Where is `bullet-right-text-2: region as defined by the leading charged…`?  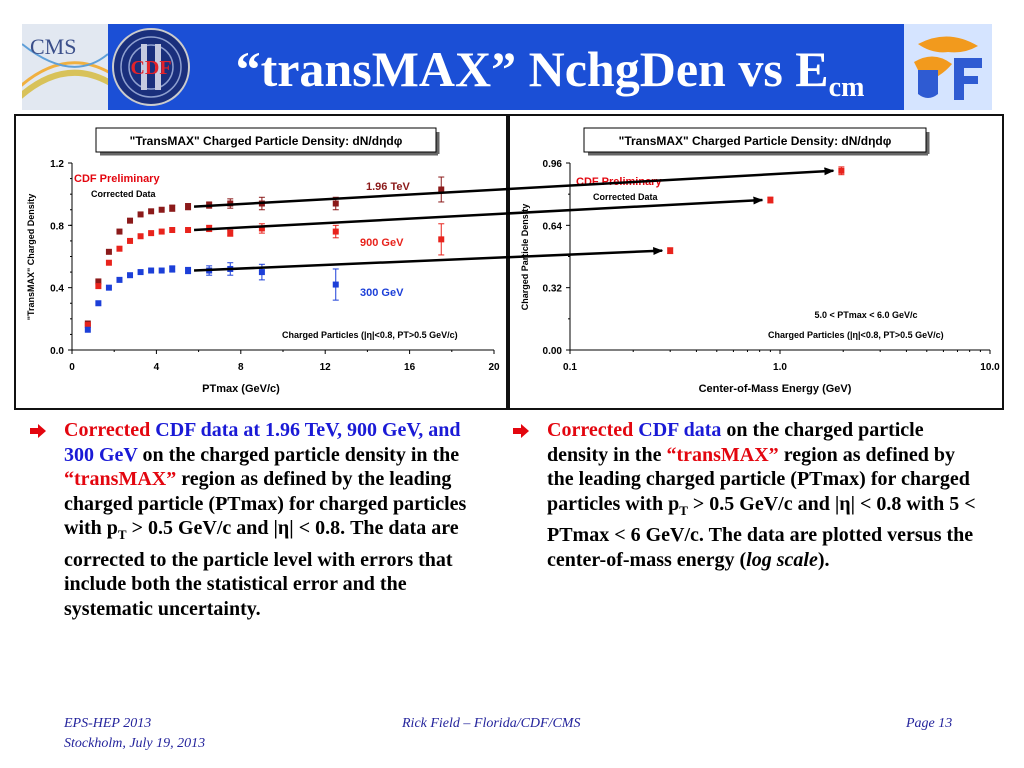
bullet-right-text-2: region as defined by the leading charged… is located at coordinates (758, 479).